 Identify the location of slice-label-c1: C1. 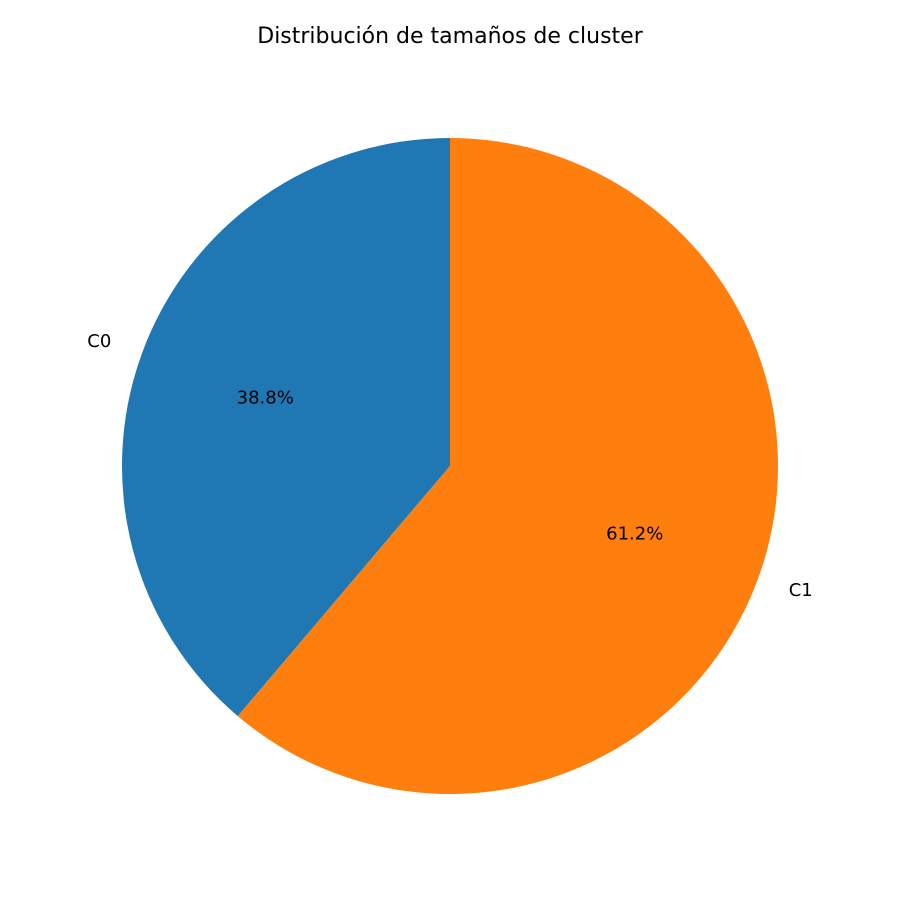
(801, 590).